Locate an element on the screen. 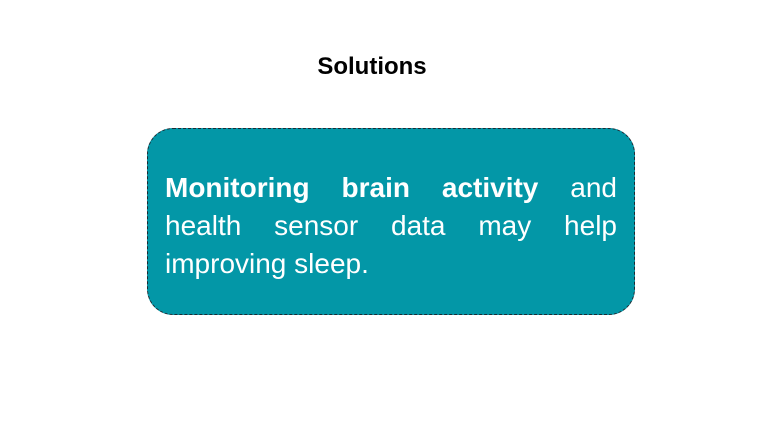  slide-title: Solutions is located at coordinates (372, 66).